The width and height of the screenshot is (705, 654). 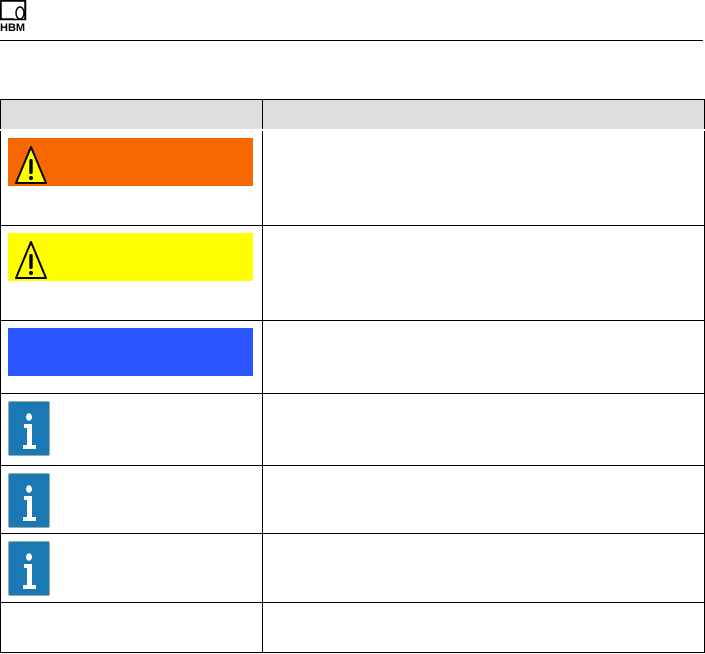 What do you see at coordinates (483, 115) in the screenshot?
I see `header-cell-meaning` at bounding box center [483, 115].